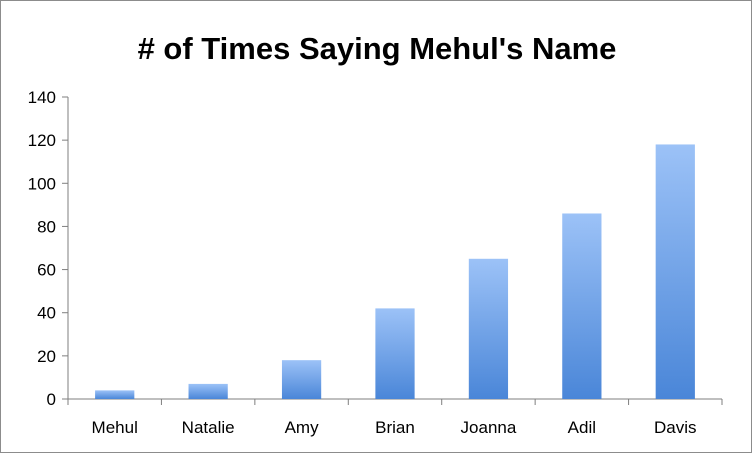 The image size is (752, 453). I want to click on x-tick-label: Davis, so click(675, 427).